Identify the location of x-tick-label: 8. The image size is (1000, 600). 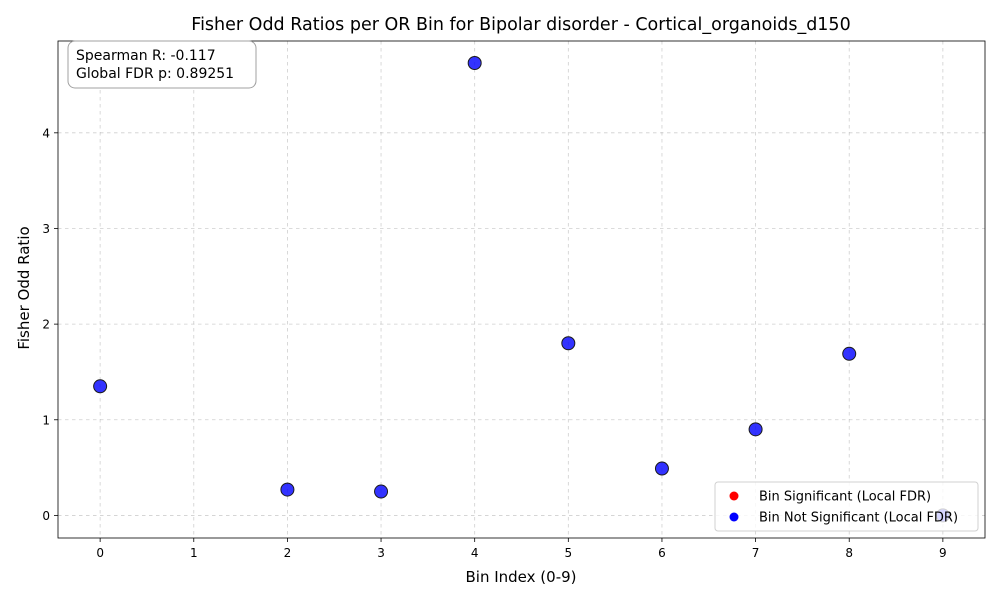
(849, 553).